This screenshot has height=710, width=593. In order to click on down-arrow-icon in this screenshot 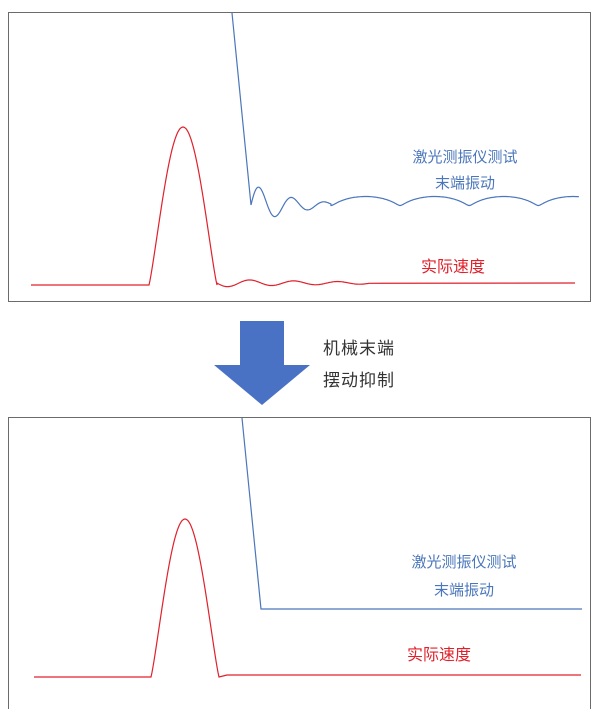, I will do `click(262, 363)`.